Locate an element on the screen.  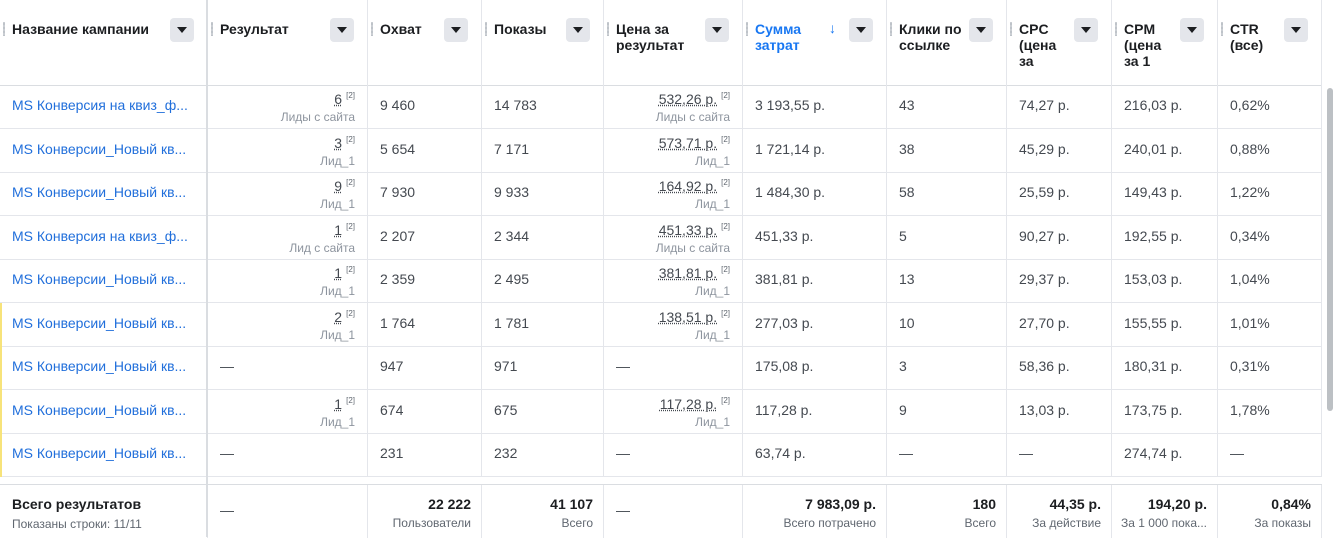
cell-value: 0,31% is located at coordinates (1250, 366).